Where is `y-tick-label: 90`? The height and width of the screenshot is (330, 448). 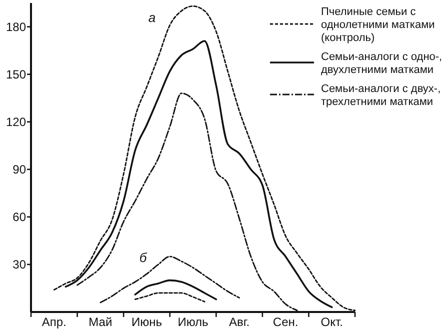 y-tick-label: 90 is located at coordinates (19, 169).